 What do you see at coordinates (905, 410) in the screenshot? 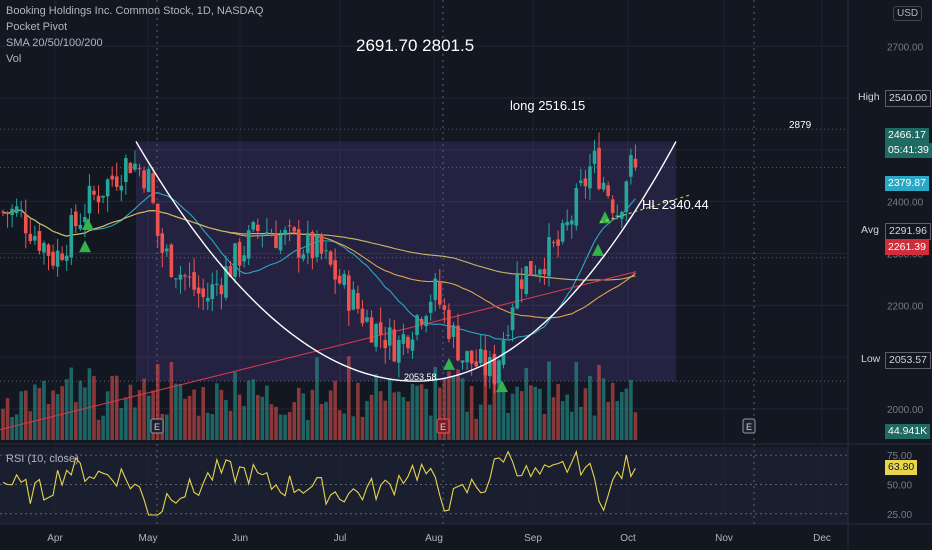
I see `price-tick-label: 2000.00` at bounding box center [905, 410].